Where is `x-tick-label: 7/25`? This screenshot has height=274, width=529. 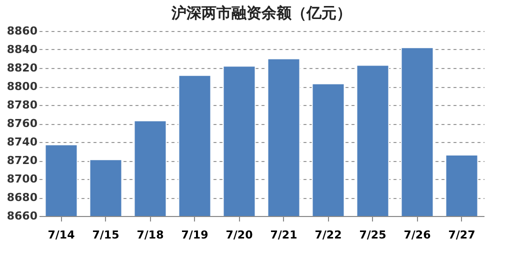
x-tick-label: 7/25 is located at coordinates (372, 235).